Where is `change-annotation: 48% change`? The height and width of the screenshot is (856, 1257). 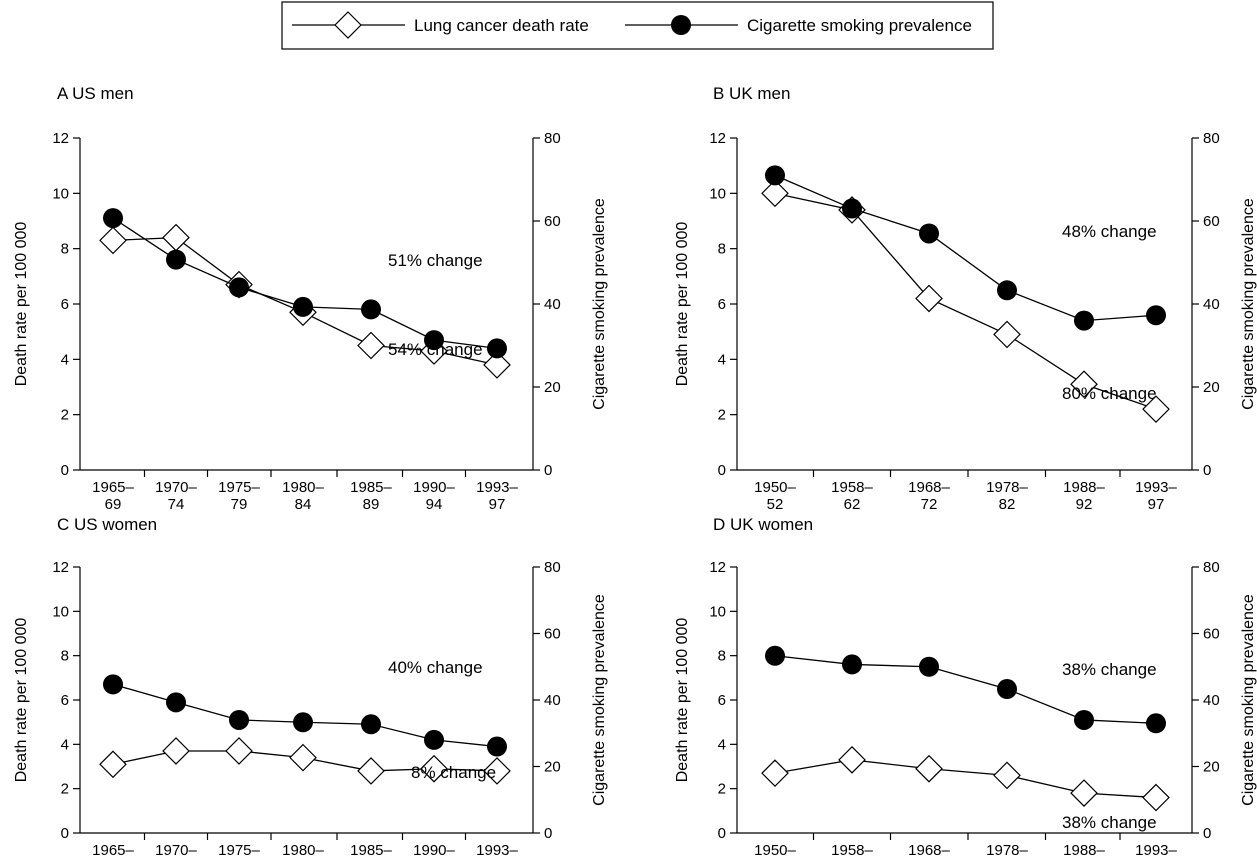
change-annotation: 48% change is located at coordinates (1109, 231).